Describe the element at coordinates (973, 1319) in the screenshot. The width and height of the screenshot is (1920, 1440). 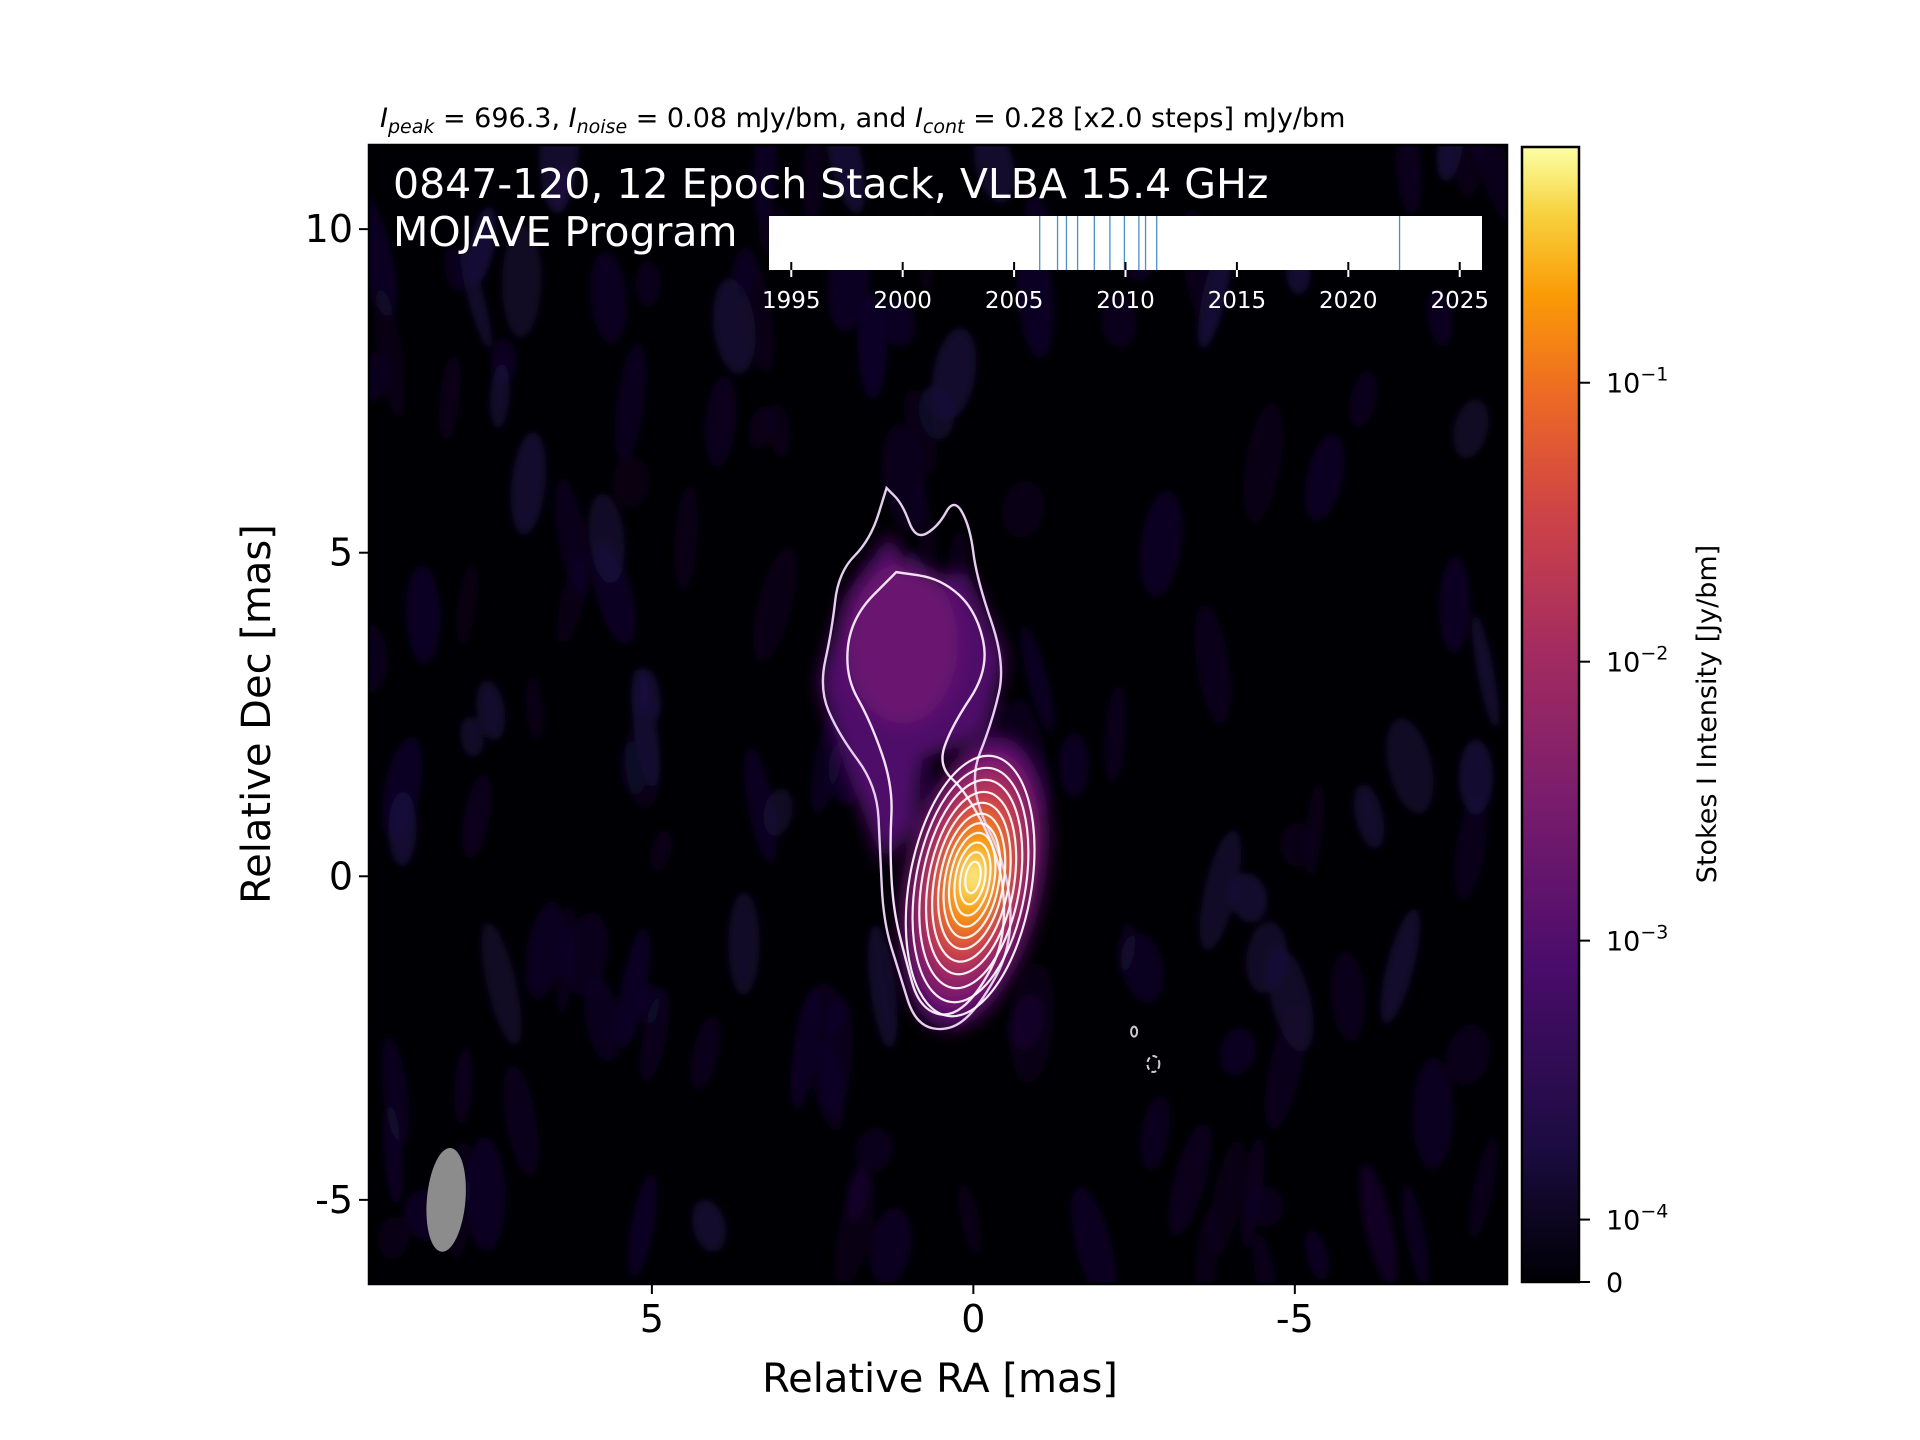
I see `x-tick-label: 0` at that location.